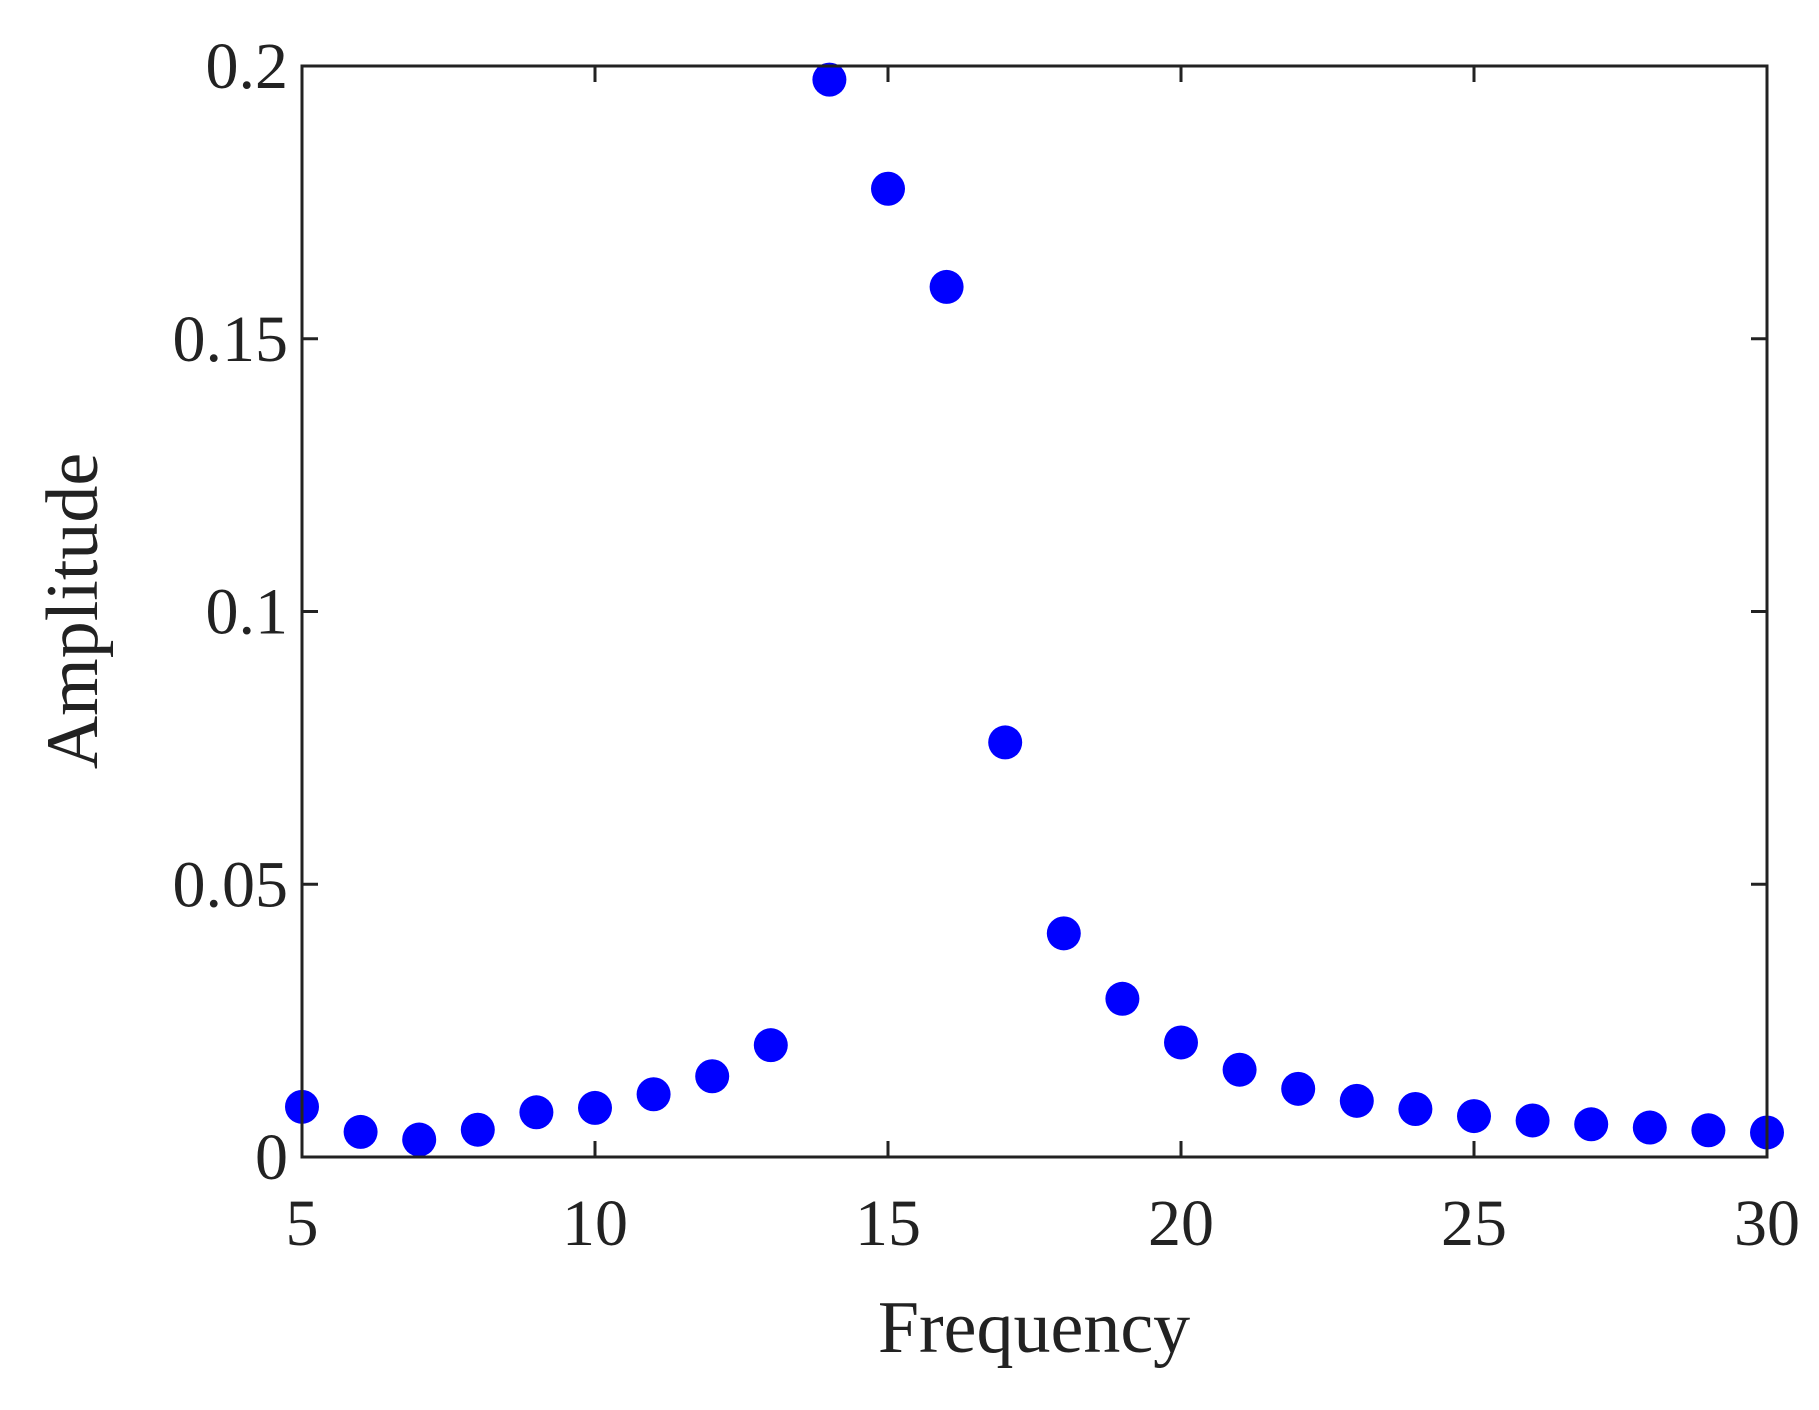 The width and height of the screenshot is (1819, 1410). What do you see at coordinates (888, 1223) in the screenshot?
I see `x-tick-label: 15` at bounding box center [888, 1223].